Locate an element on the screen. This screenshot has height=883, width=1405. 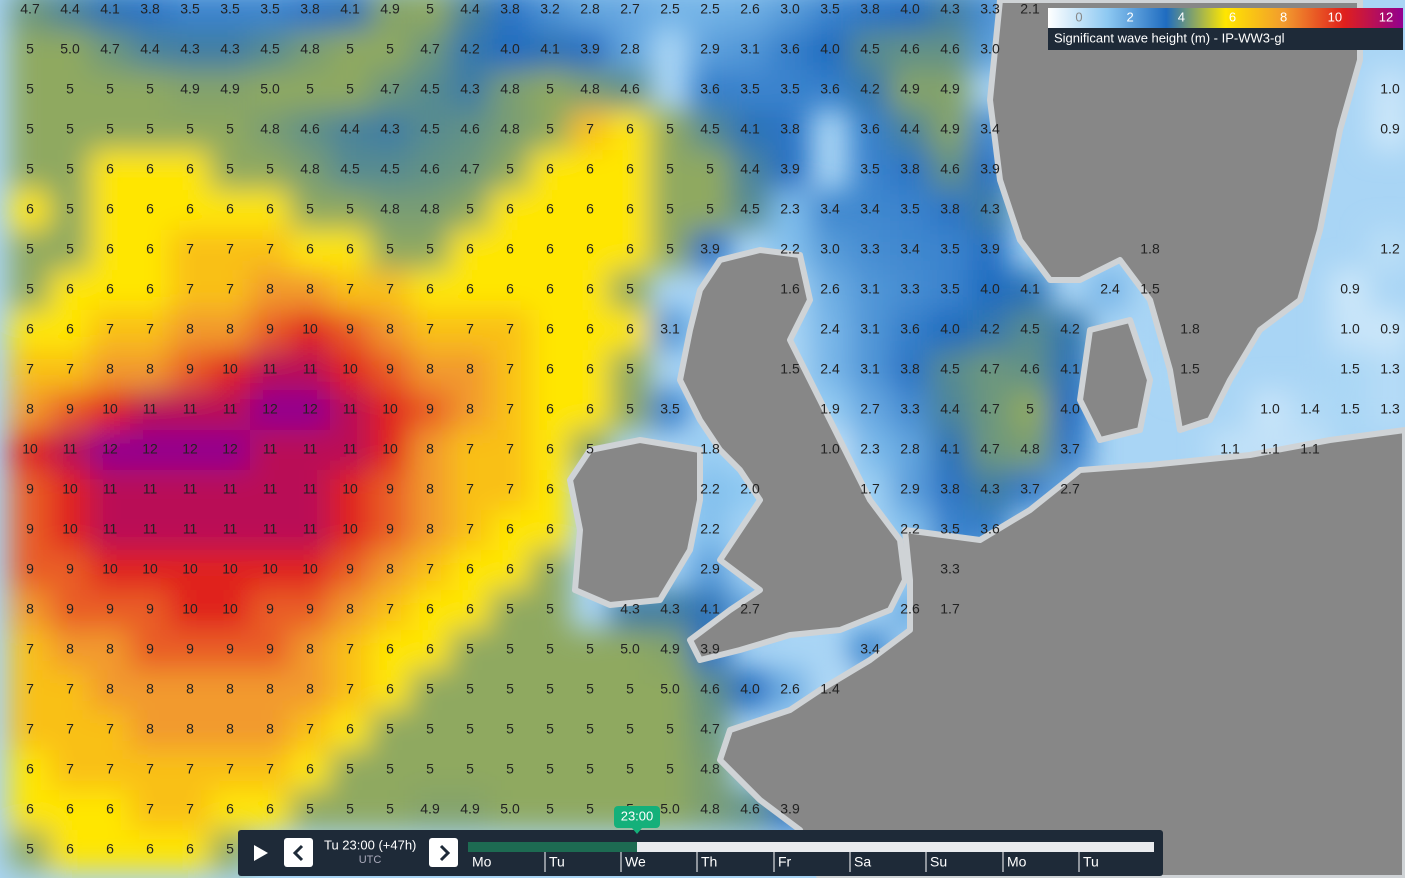
wave-label: 1.3 is located at coordinates (1390, 409).